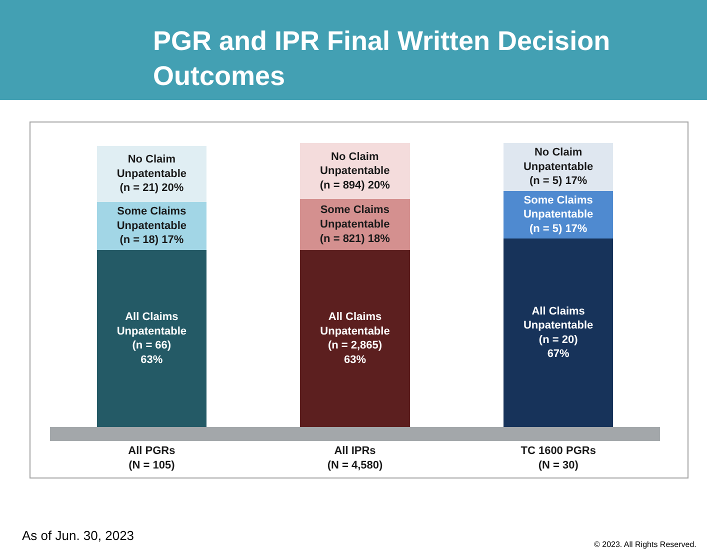 The width and height of the screenshot is (707, 552). What do you see at coordinates (151, 174) in the screenshot?
I see `data-label: No Claim Unpatentable (n = 21) 20%` at bounding box center [151, 174].